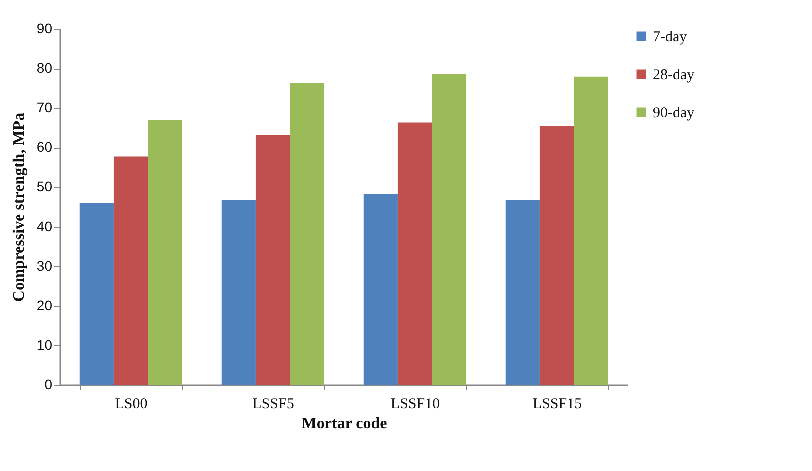 The image size is (812, 471). I want to click on y-tick-label: 60, so click(44, 147).